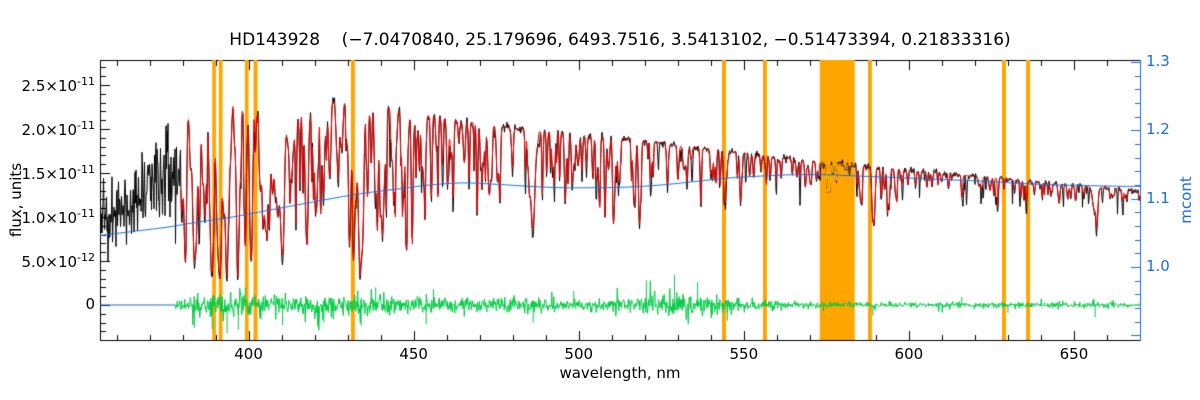 The width and height of the screenshot is (1200, 400). Describe the element at coordinates (1074, 354) in the screenshot. I see `x-axis-tick-label: 650` at that location.